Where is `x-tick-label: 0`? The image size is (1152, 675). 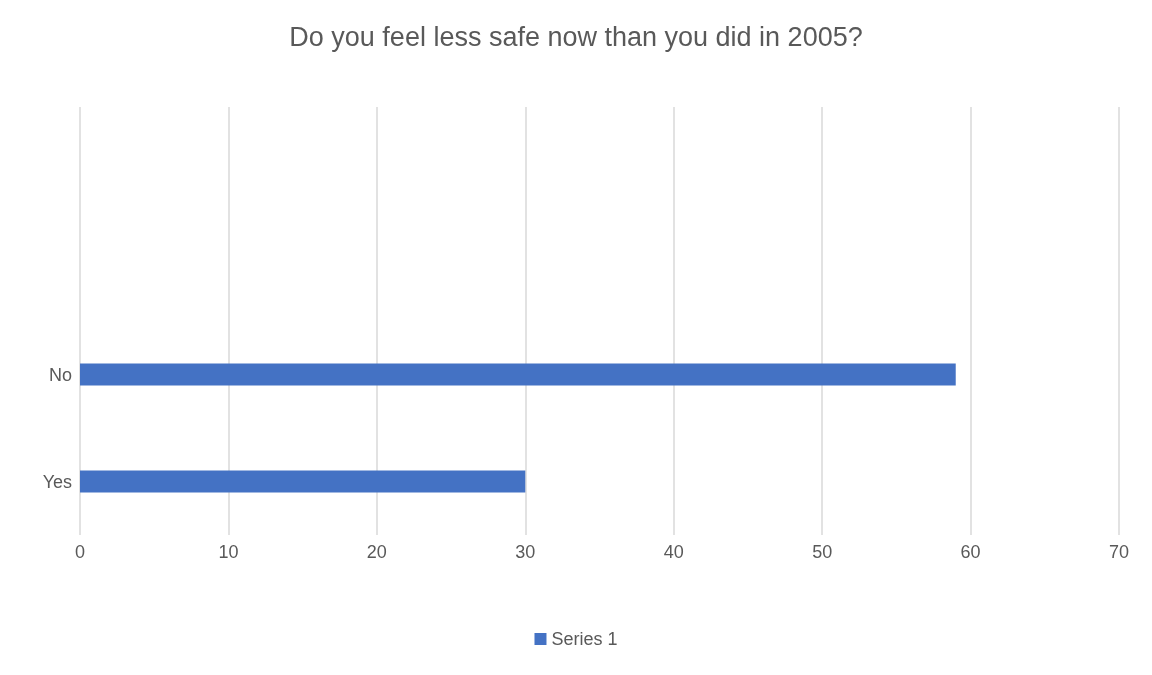 x-tick-label: 0 is located at coordinates (80, 552).